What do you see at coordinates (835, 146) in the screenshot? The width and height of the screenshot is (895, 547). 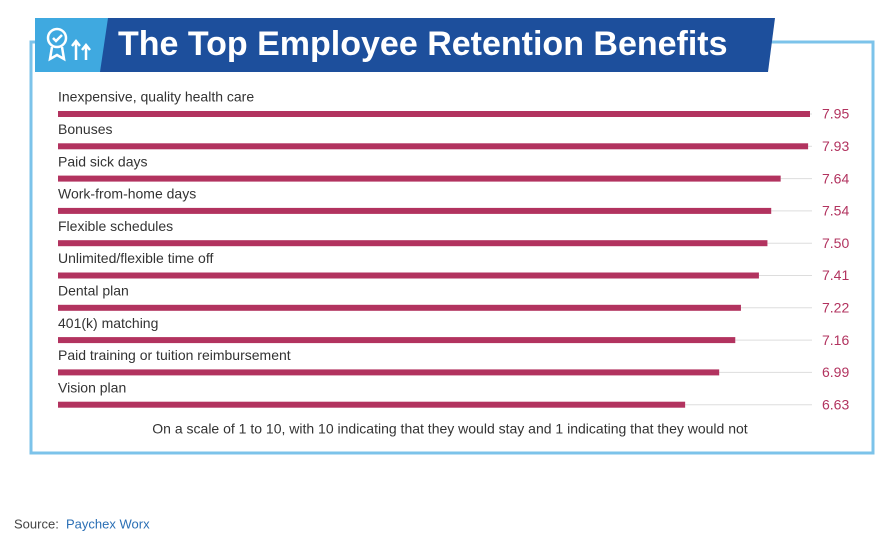 I see `value-label: 7.93` at bounding box center [835, 146].